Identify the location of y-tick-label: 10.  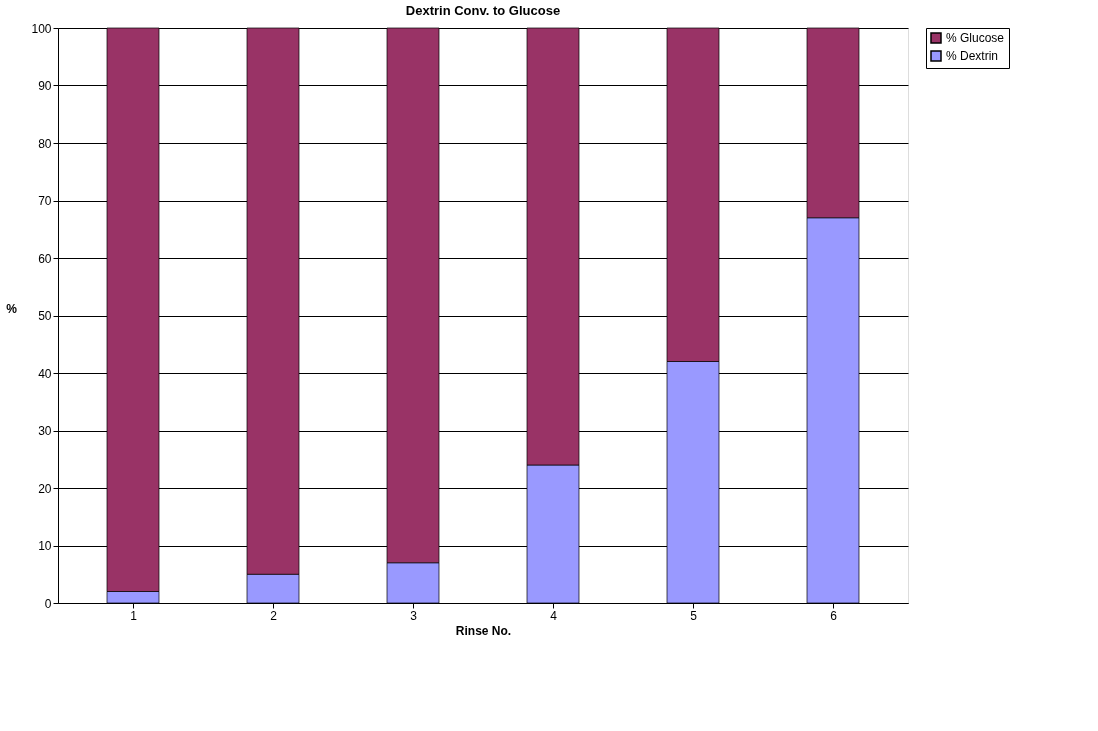
(45, 546).